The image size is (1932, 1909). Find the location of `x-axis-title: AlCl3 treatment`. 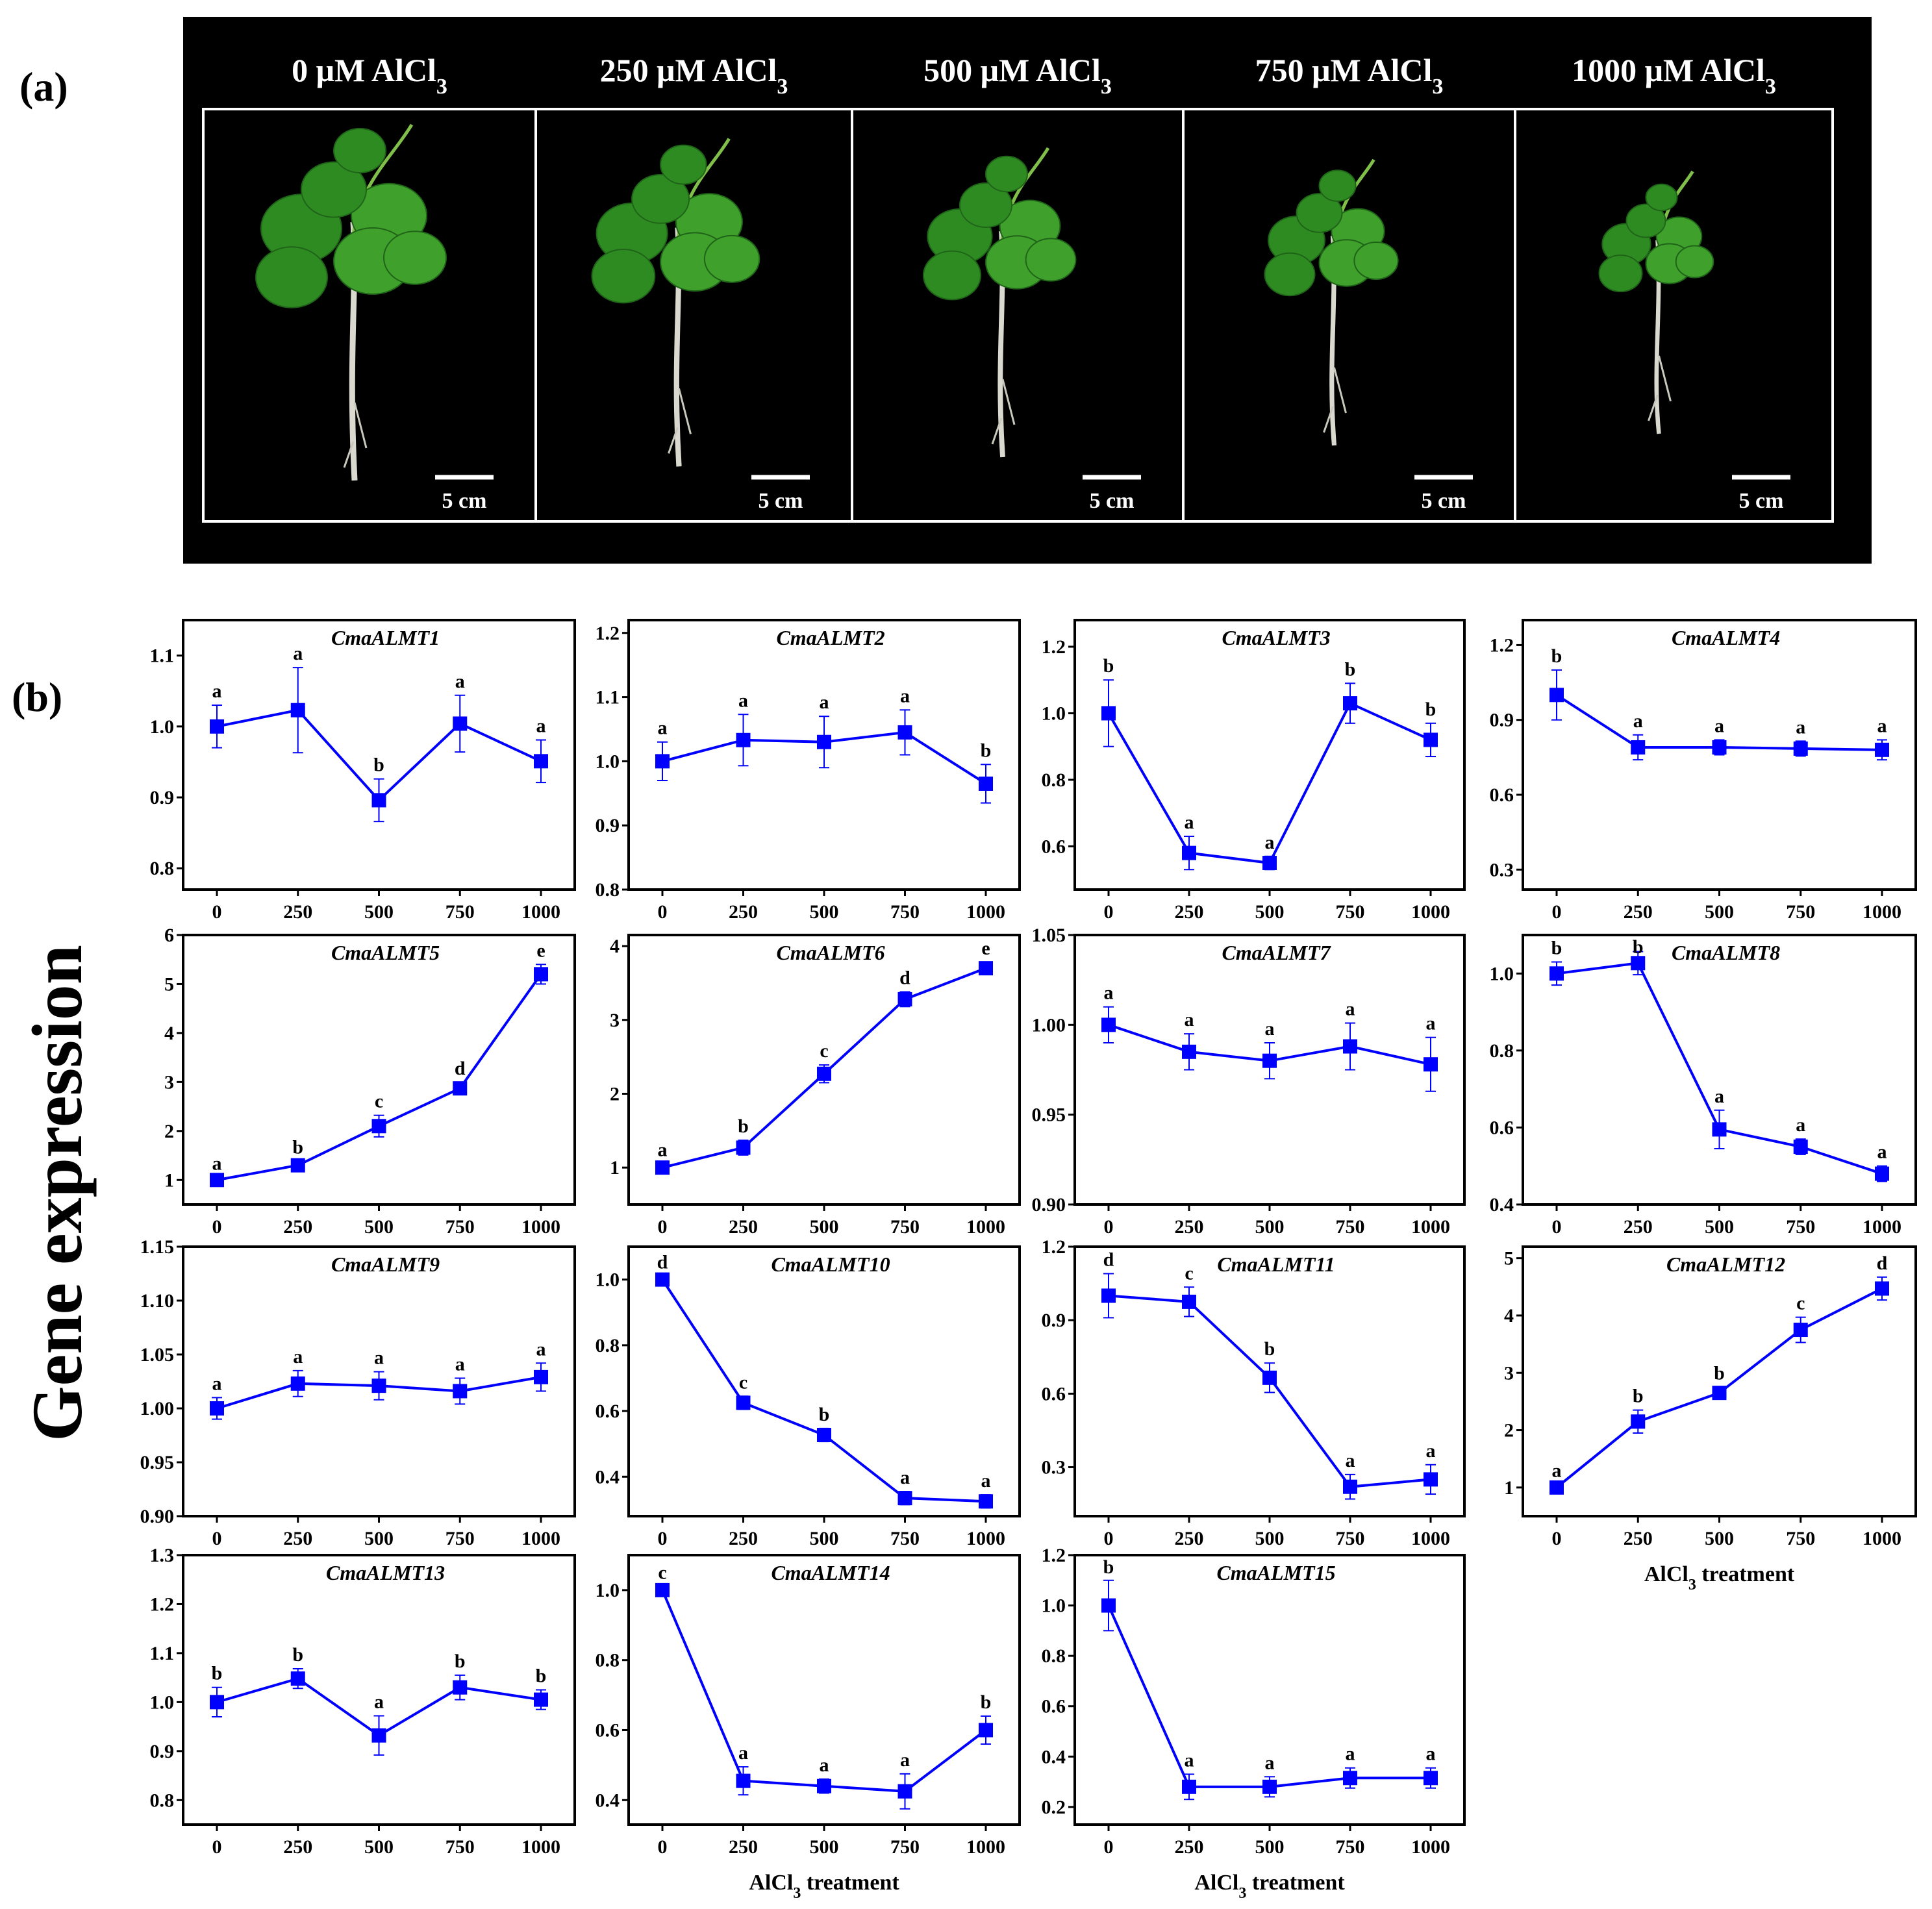

x-axis-title: AlCl3 treatment is located at coordinates (824, 1886).